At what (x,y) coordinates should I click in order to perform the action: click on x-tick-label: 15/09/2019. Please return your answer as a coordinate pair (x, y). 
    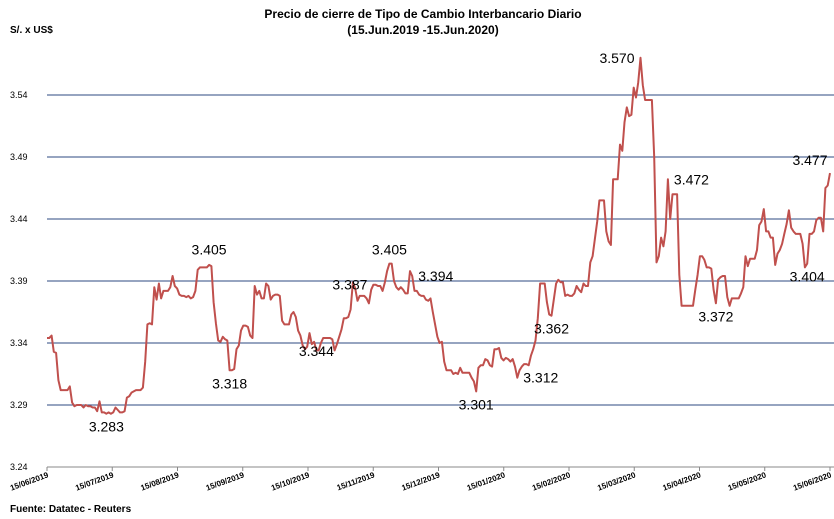
    Looking at the image, I should click on (225, 481).